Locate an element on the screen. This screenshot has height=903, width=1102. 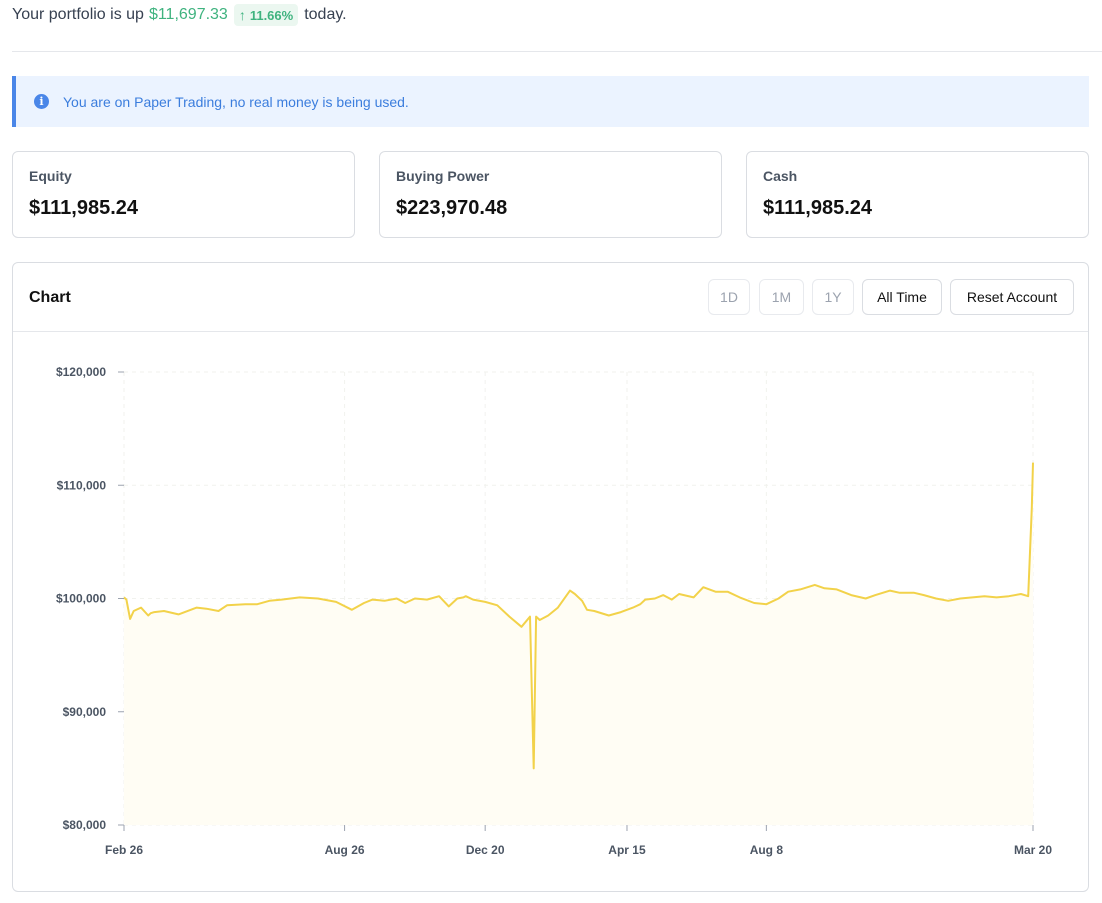
info-icon: i is located at coordinates (41, 101).